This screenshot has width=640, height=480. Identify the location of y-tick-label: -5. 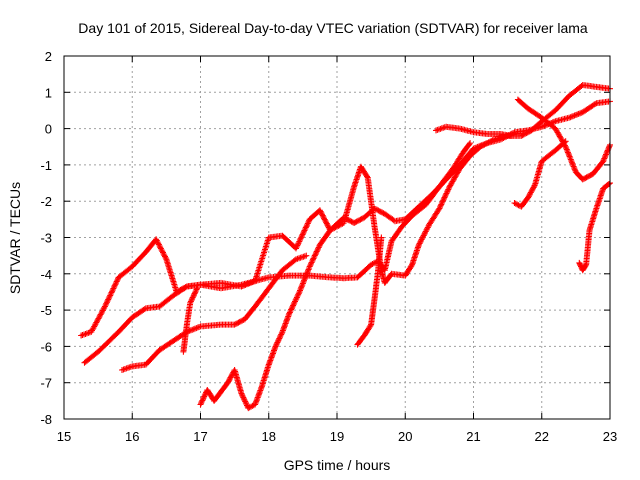
(46, 310).